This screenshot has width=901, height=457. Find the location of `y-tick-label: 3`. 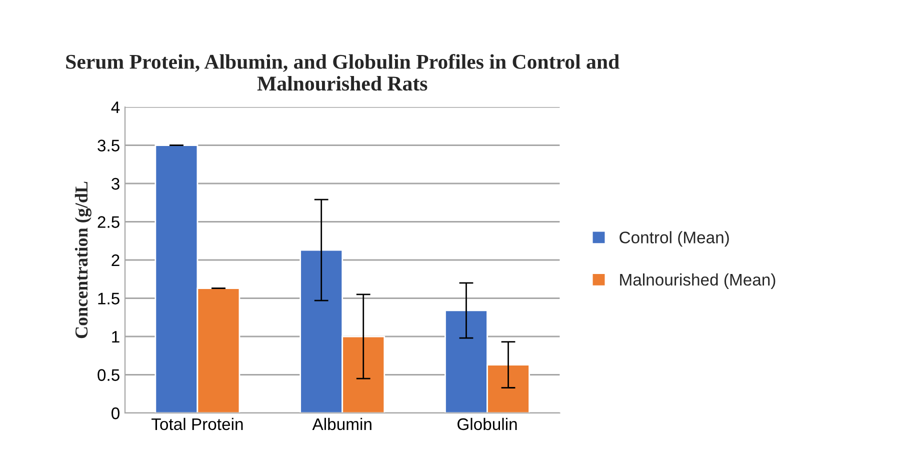

y-tick-label: 3 is located at coordinates (116, 184).